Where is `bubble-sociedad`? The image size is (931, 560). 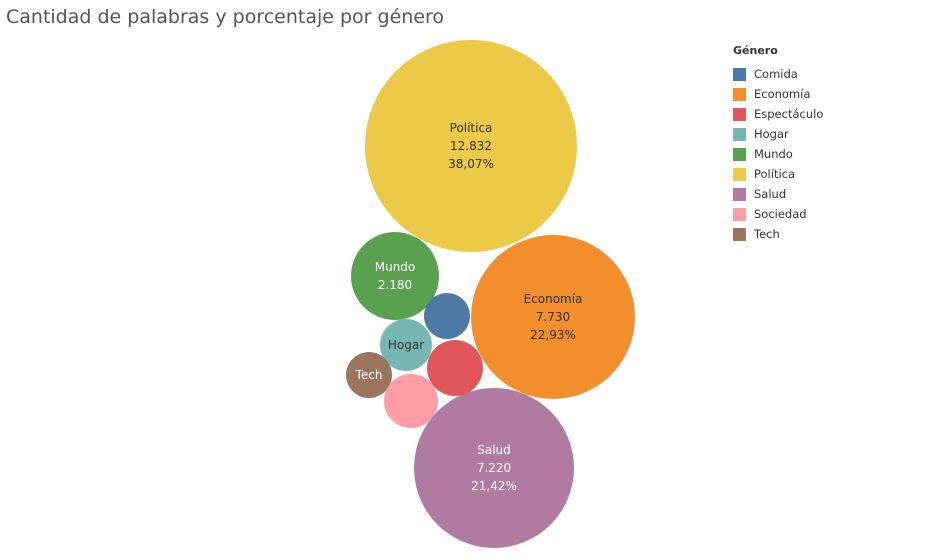
bubble-sociedad is located at coordinates (411, 401).